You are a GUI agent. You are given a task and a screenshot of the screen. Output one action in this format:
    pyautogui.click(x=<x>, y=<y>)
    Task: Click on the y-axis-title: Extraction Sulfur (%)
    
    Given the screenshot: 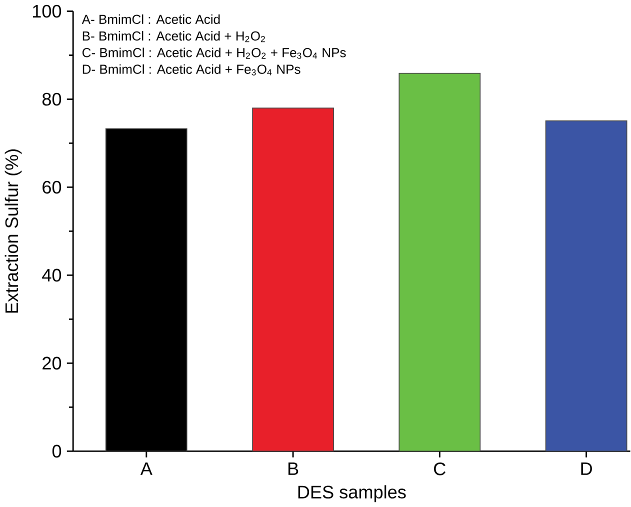 What is the action you would take?
    pyautogui.click(x=13, y=231)
    